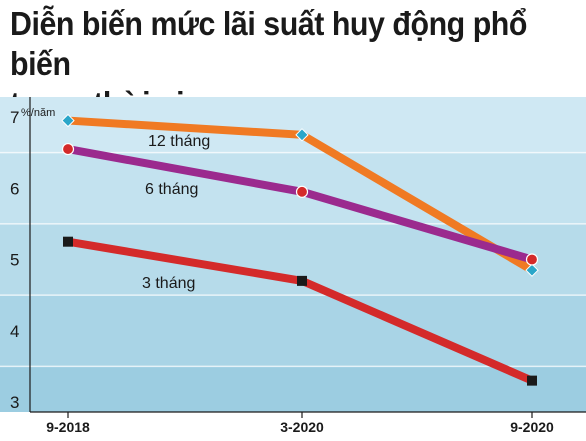 This screenshot has width=586, height=441. What do you see at coordinates (171, 189) in the screenshot?
I see `series-label: 6 tháng` at bounding box center [171, 189].